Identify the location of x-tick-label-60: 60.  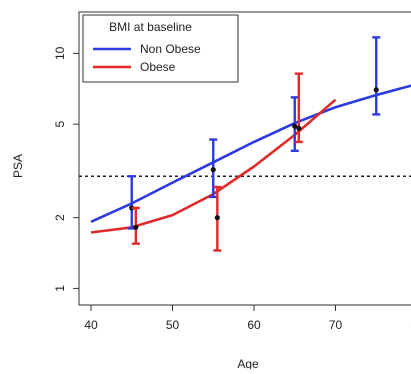
(254, 325).